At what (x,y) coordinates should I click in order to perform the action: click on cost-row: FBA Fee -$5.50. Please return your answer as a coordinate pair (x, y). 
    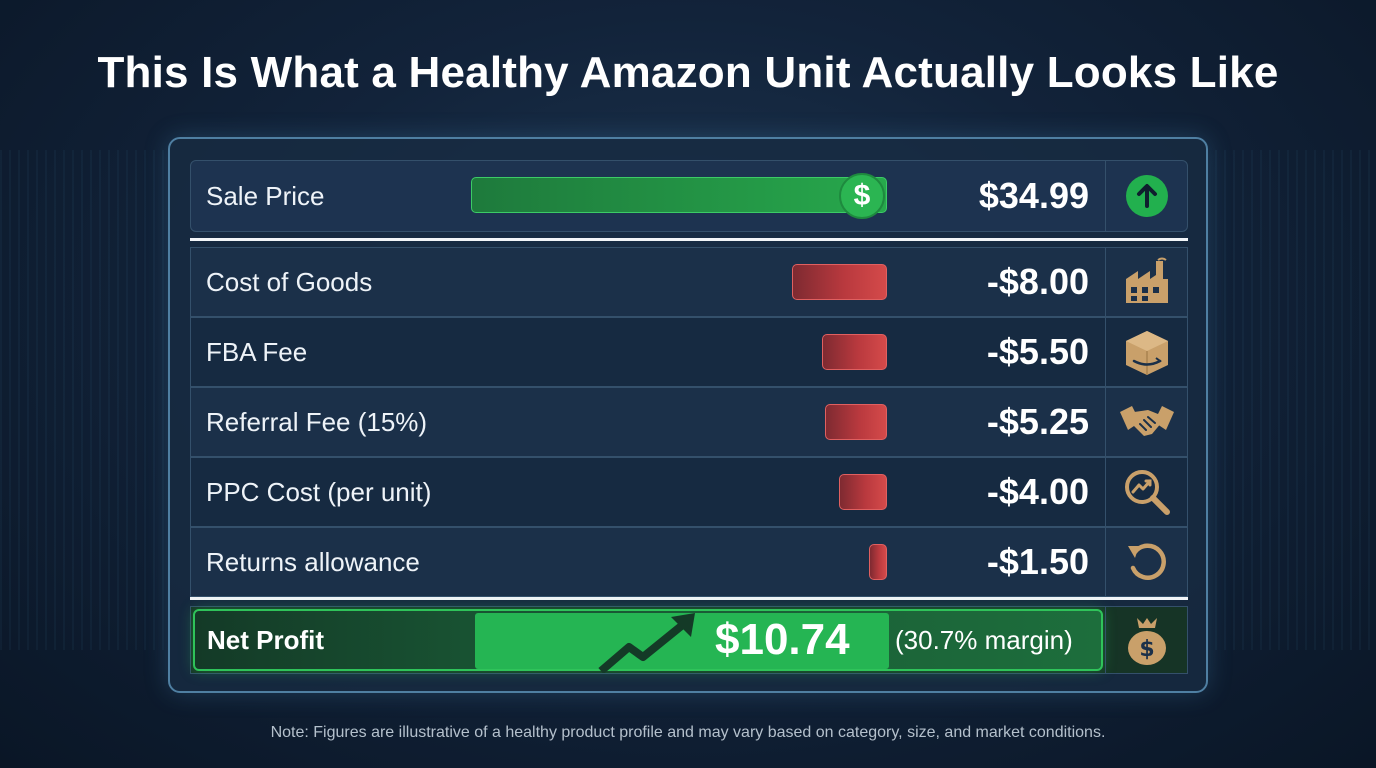
    Looking at the image, I should click on (689, 352).